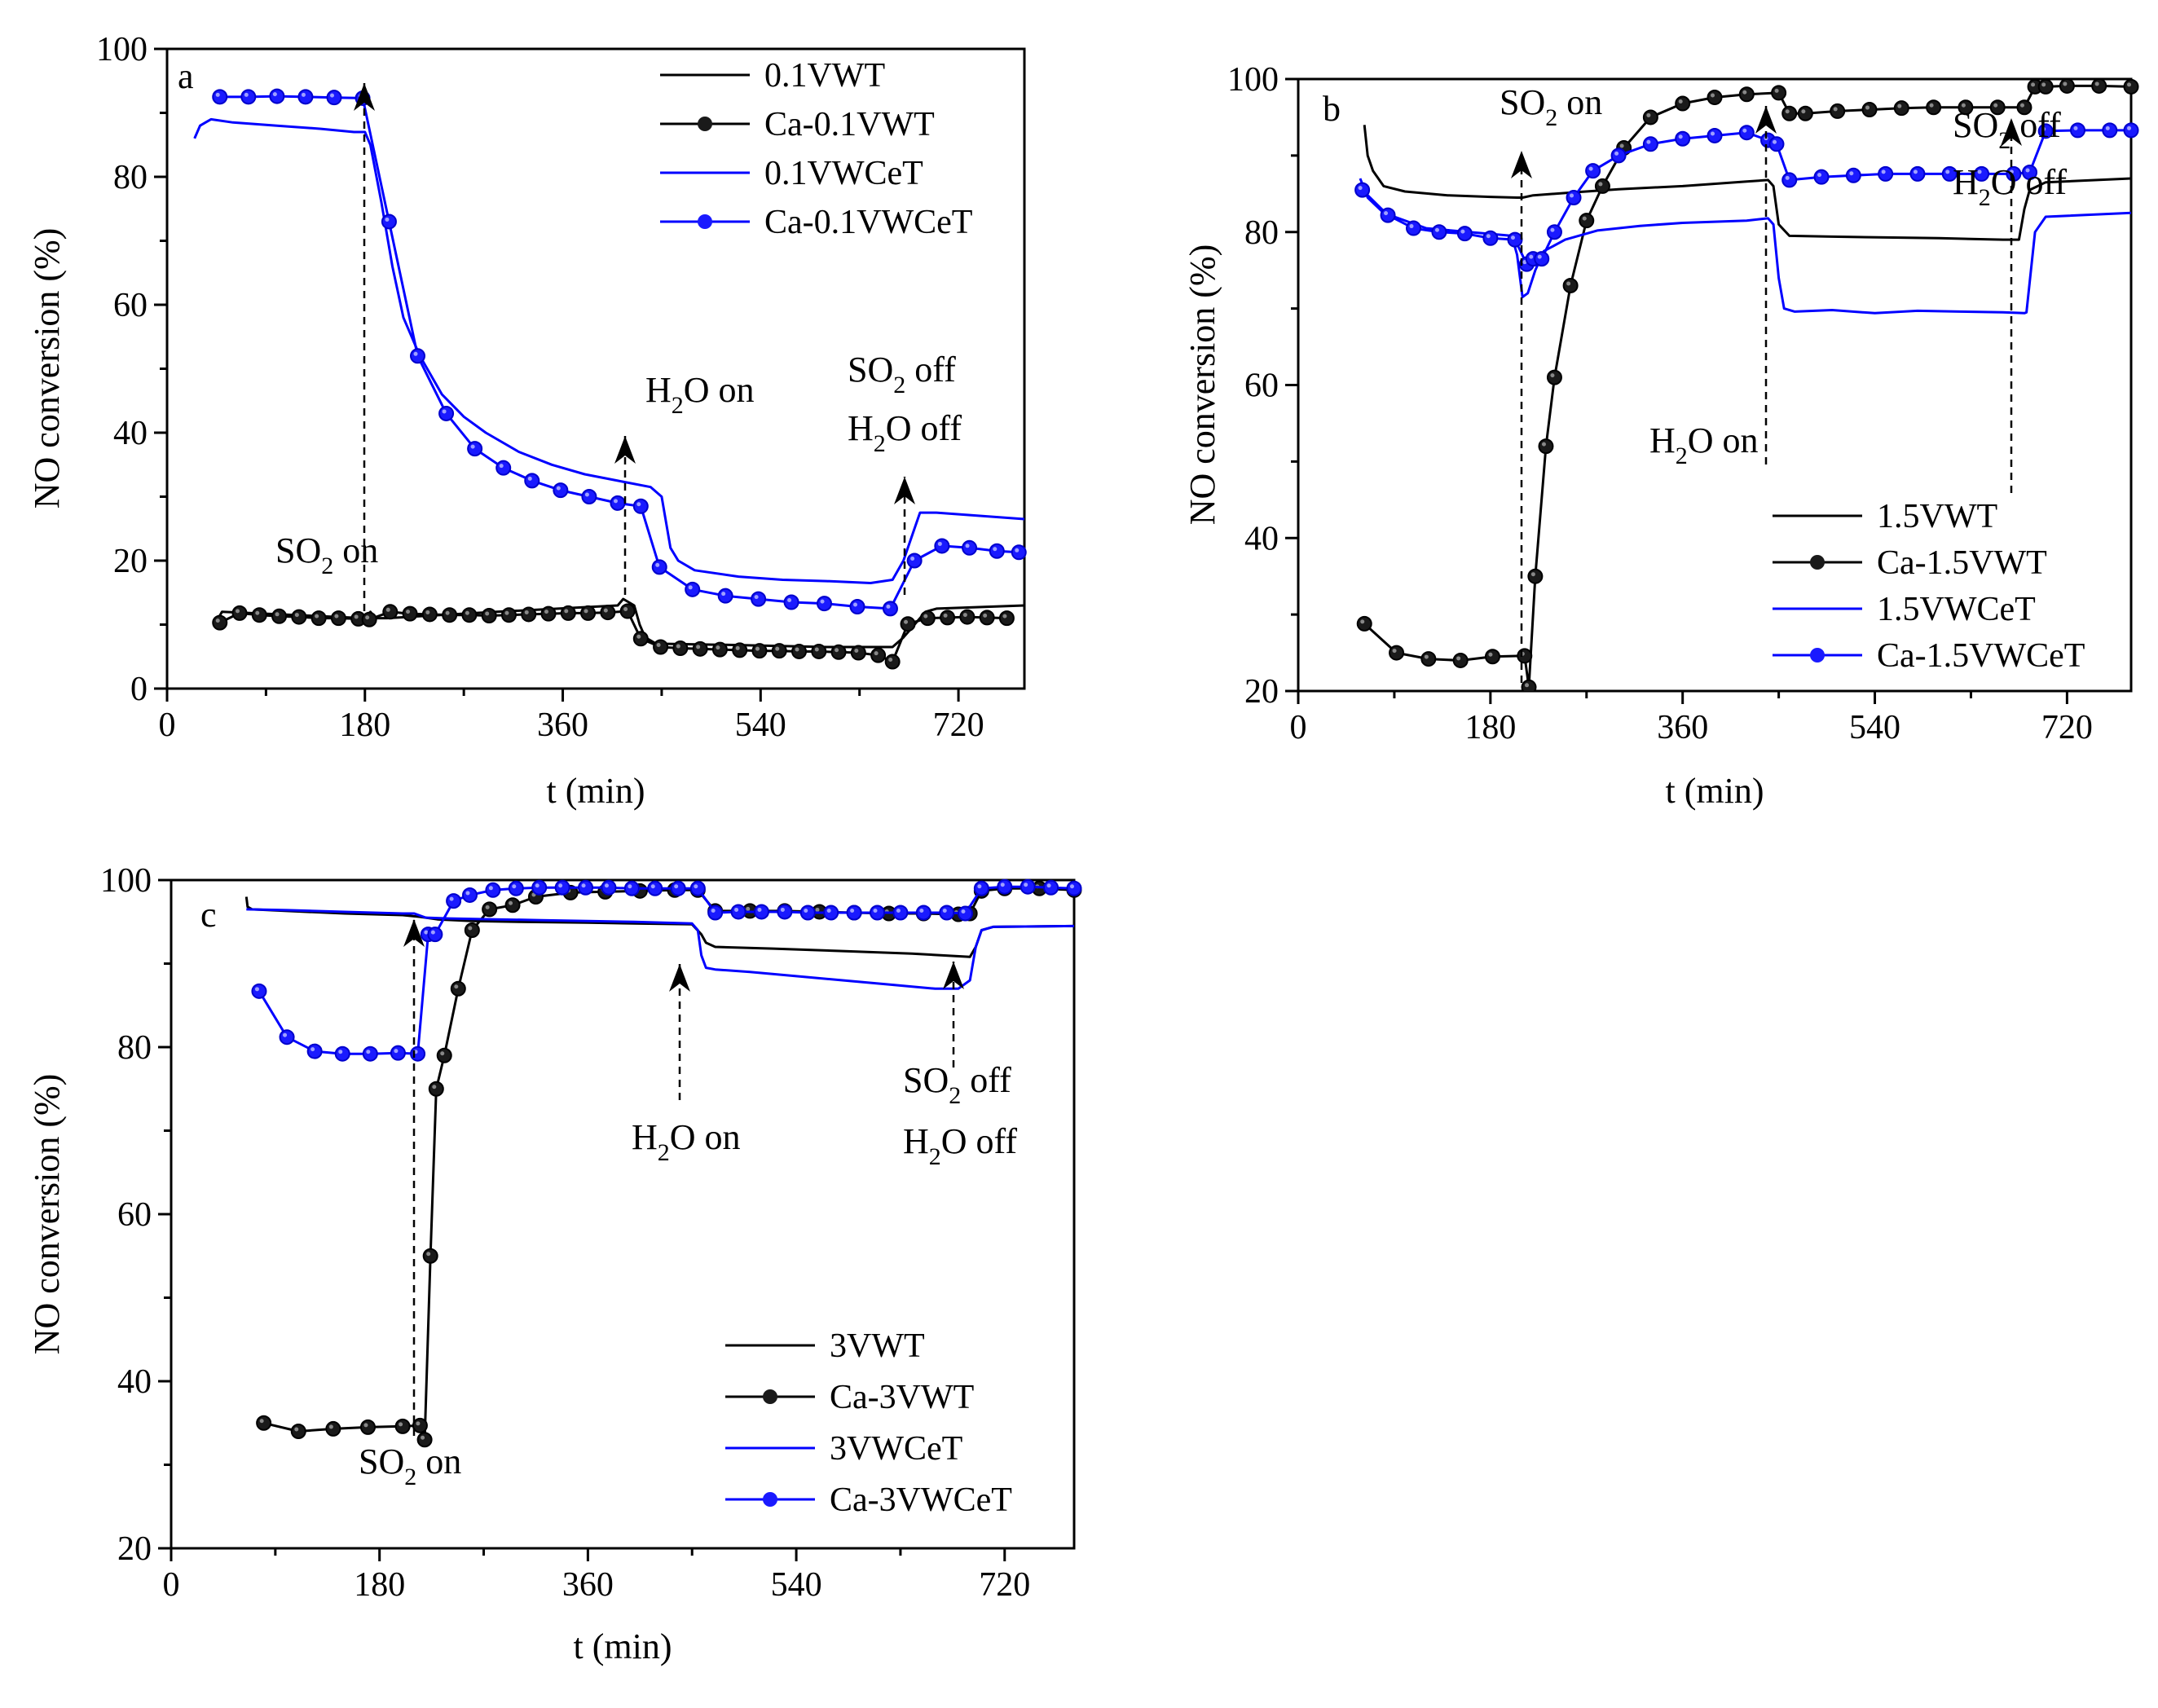 The image size is (2158, 1708). Describe the element at coordinates (849, 124) in the screenshot. I see `legend-label: Ca-0.1VWT` at that location.